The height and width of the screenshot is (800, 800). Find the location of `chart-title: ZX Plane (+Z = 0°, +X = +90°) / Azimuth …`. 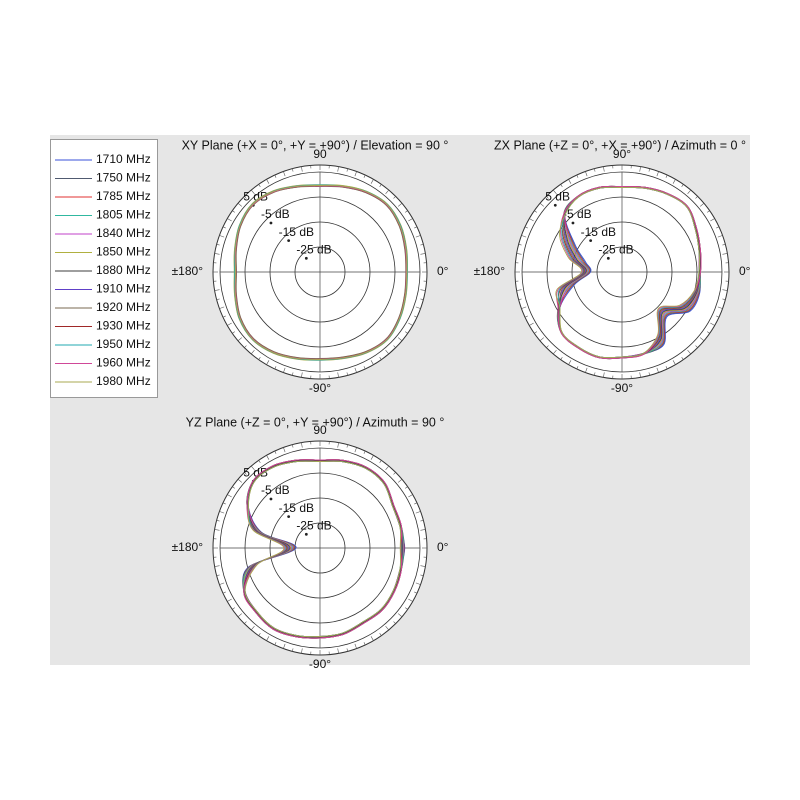

chart-title: ZX Plane (+Z = 0°, +X = +90°) / Azimuth … is located at coordinates (620, 145).